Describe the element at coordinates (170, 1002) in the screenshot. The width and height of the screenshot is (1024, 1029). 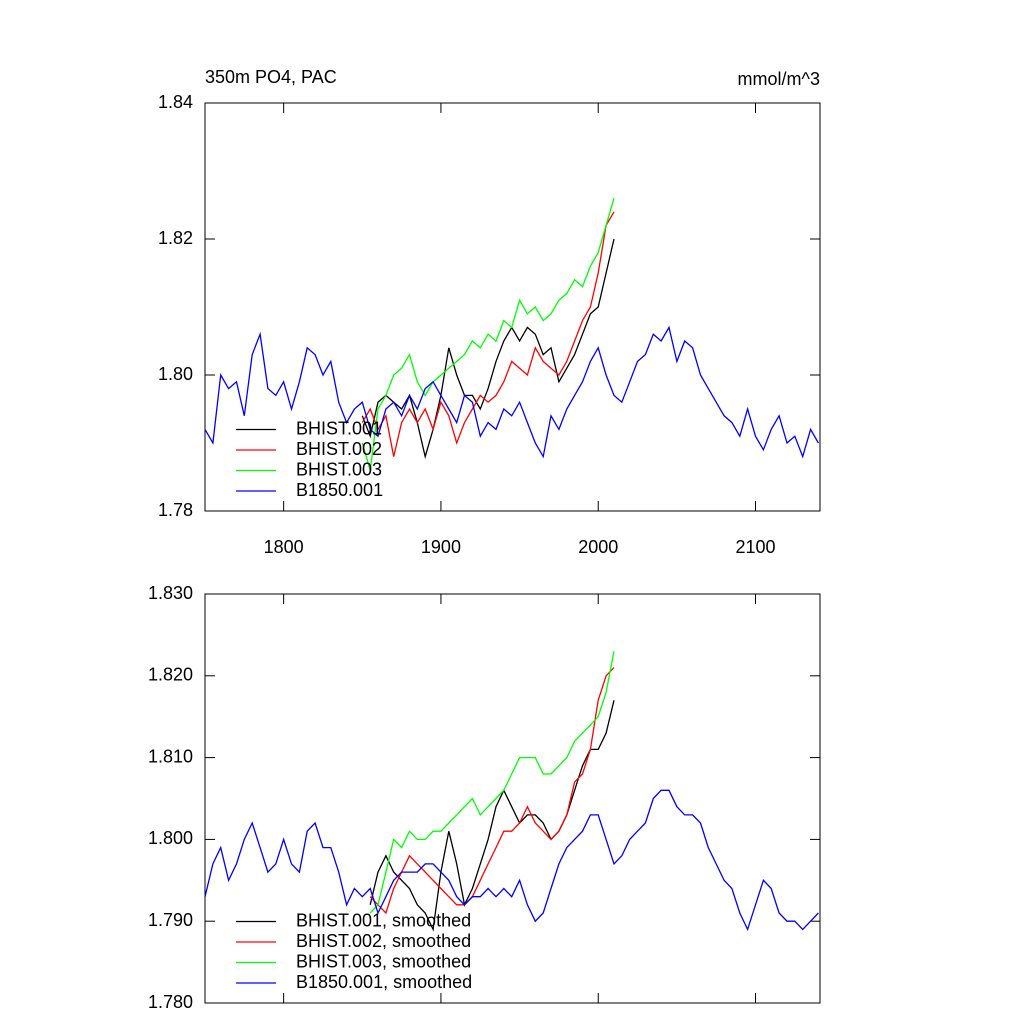
I see `y-tick-label: 1.780` at that location.